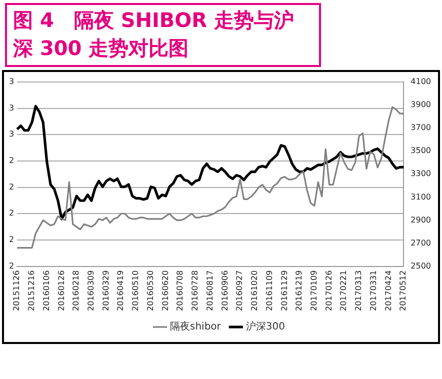  Describe the element at coordinates (121, 290) in the screenshot. I see `x-tick-label: 20160419` at that location.